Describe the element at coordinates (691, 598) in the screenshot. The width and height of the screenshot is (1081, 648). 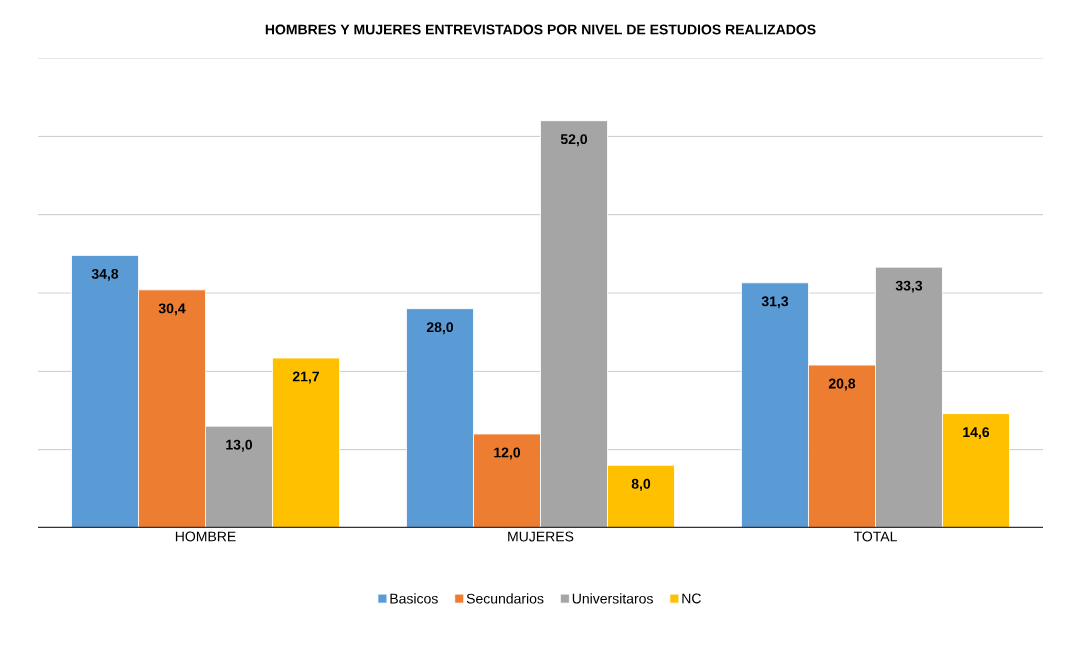
I see `legend-label: NC` at that location.